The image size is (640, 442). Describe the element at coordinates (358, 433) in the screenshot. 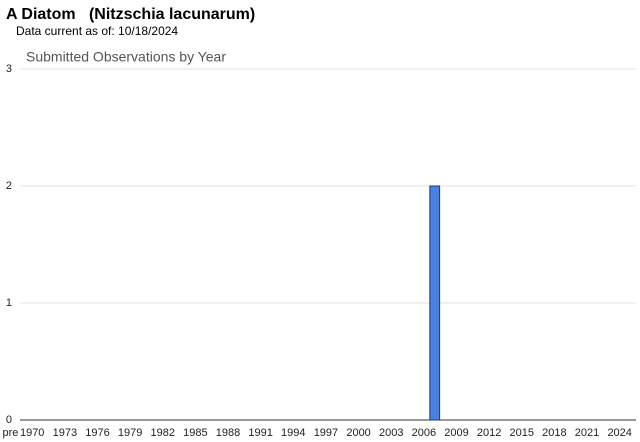

I see `x-tick-label: 2000` at that location.